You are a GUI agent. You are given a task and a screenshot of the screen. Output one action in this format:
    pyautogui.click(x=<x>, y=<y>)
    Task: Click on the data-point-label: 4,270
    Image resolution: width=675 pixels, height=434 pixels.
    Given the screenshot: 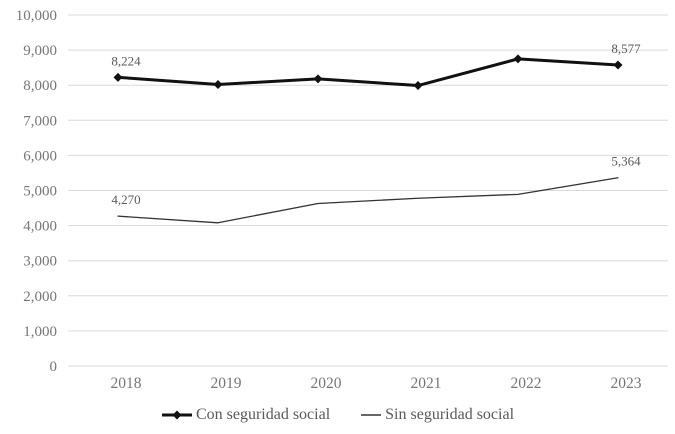 What is the action you would take?
    pyautogui.click(x=125, y=199)
    